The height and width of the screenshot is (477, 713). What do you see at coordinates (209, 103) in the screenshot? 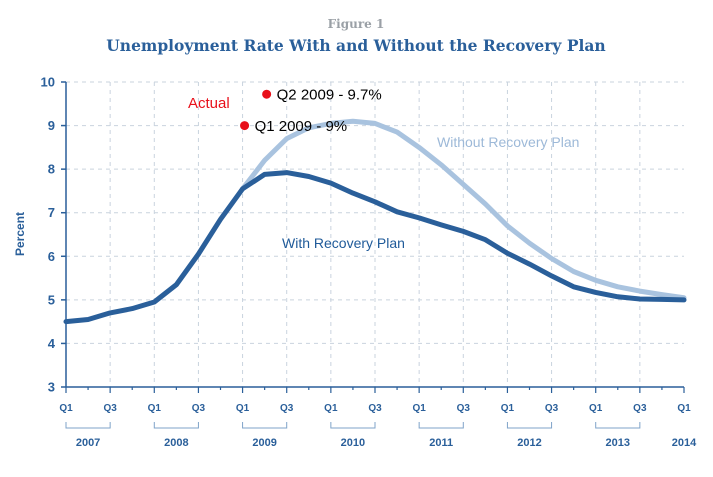
I see `actual-label: Actual` at bounding box center [209, 103].